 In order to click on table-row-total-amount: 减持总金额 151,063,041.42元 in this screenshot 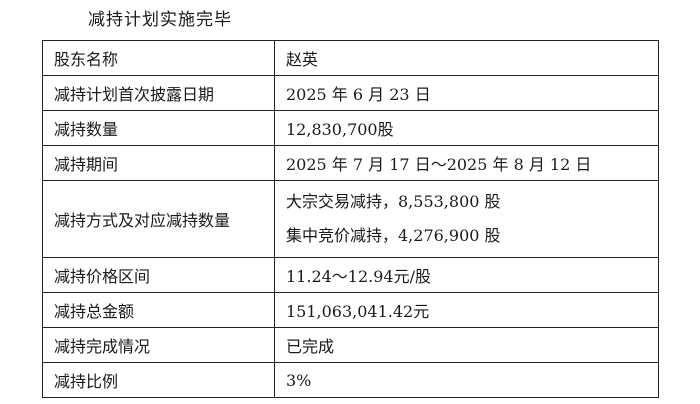, I will do `click(350, 310)`.